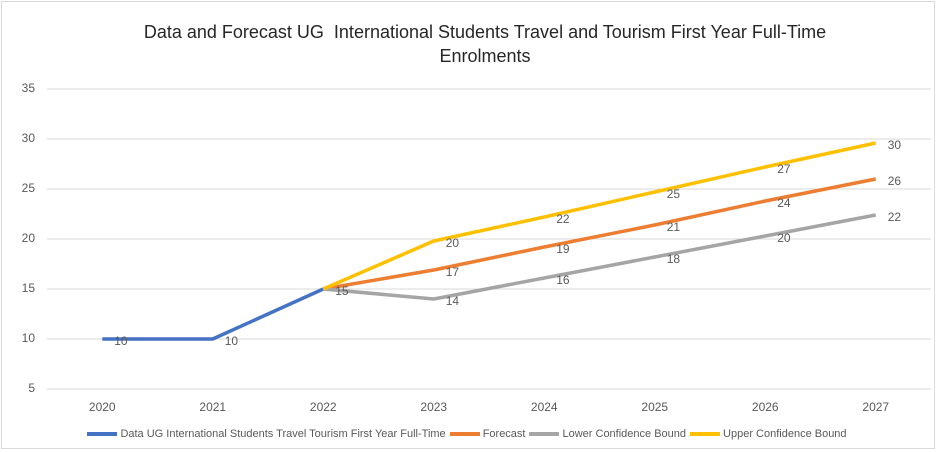 This screenshot has height=452, width=938. What do you see at coordinates (29, 138) in the screenshot?
I see `y-tick-label: 30` at bounding box center [29, 138].